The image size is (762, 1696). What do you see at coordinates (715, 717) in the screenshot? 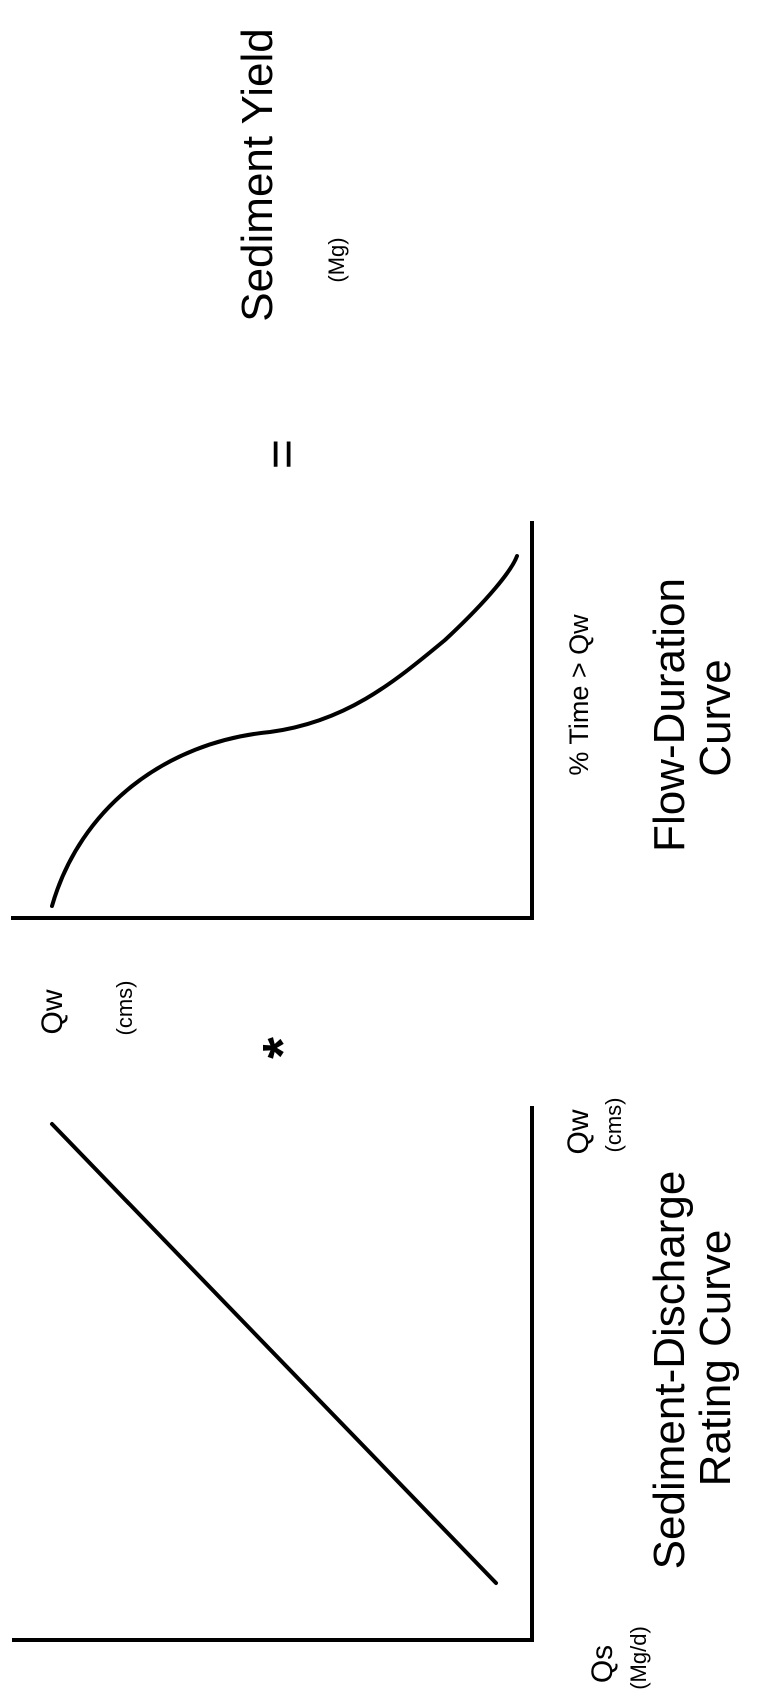
I see `flow-duration-title-line2: Curve` at bounding box center [715, 717].